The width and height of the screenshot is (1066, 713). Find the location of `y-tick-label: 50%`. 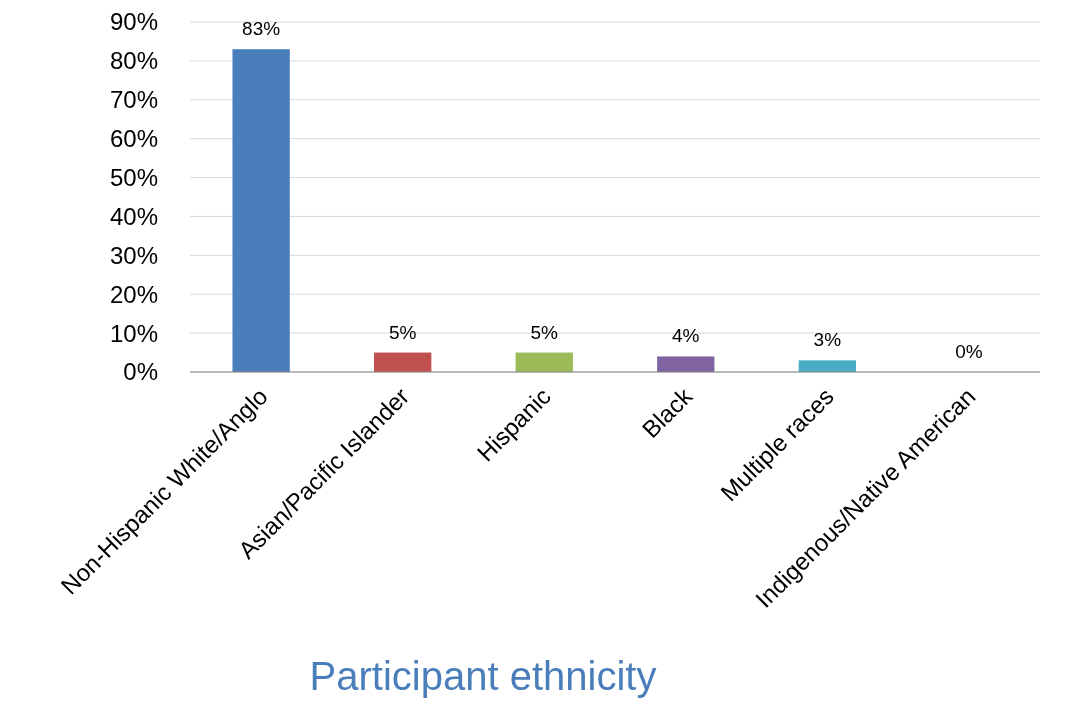

y-tick-label: 50% is located at coordinates (133, 177).